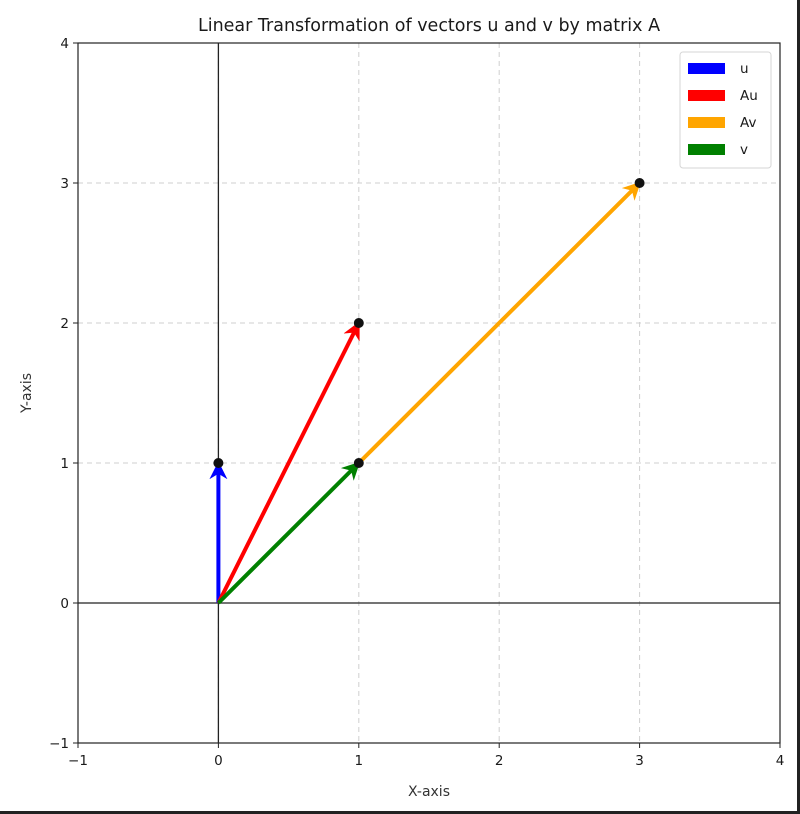 The image size is (800, 814). I want to click on legend-label-av: Av, so click(748, 123).